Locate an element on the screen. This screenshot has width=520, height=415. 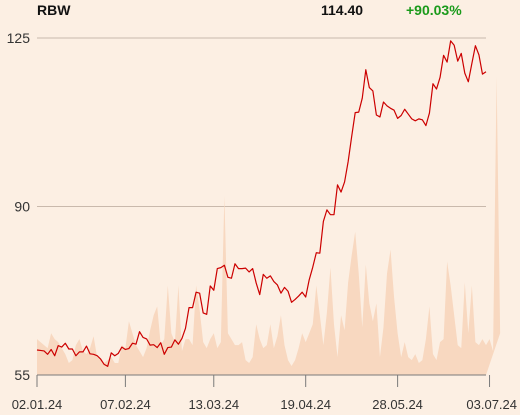
x-tick-label: 03.07.24 is located at coordinates (491, 404).